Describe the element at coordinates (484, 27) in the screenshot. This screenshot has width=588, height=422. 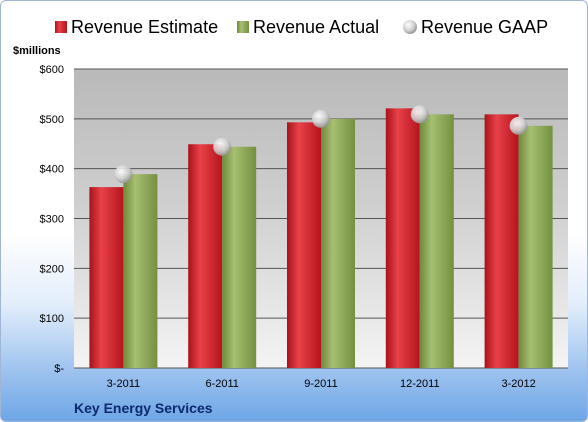
I see `legend-label-gaap: Revenue GAAP` at that location.